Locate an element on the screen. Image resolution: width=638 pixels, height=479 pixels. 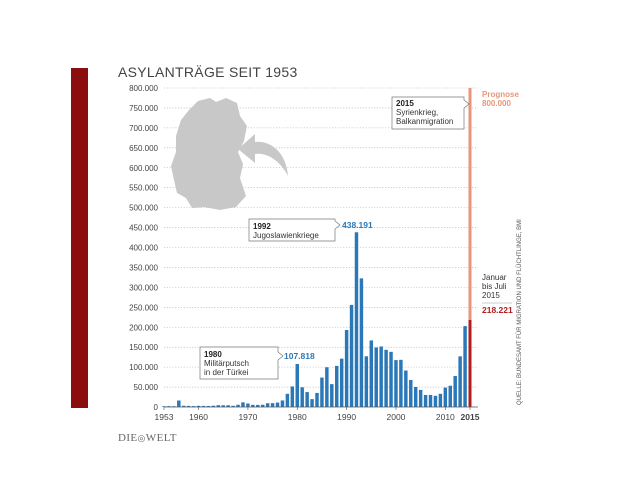
germany-map-icon is located at coordinates (229, 154).